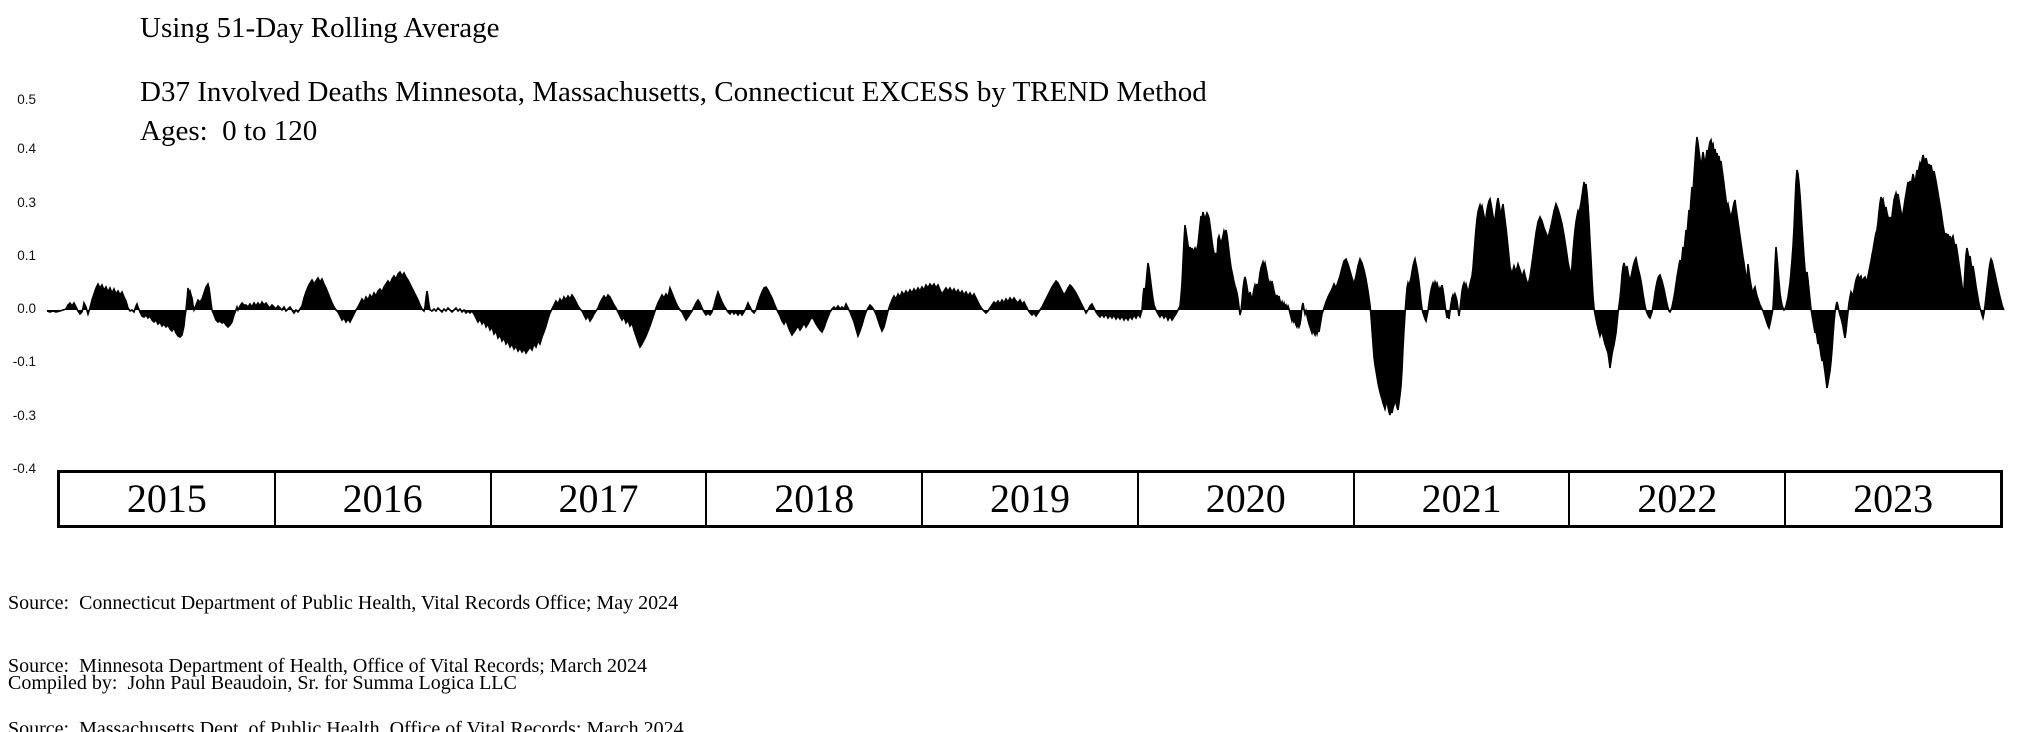  I want to click on year-label: 2016, so click(382, 498).